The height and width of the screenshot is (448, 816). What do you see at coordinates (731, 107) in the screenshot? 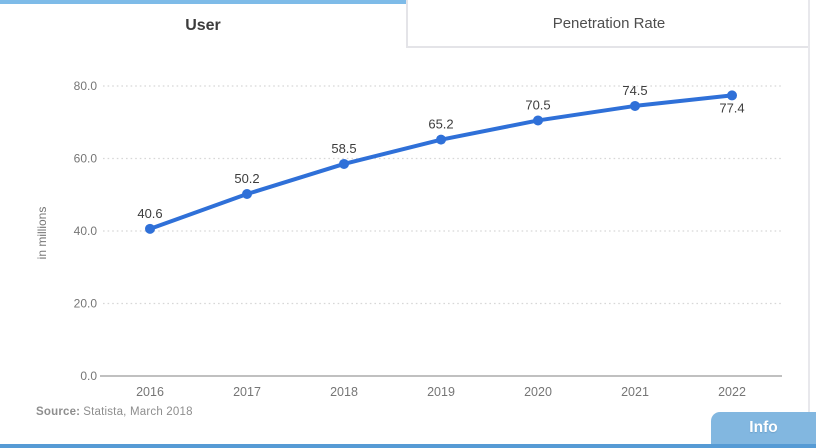
I see `data-label: 77.4` at bounding box center [731, 107].